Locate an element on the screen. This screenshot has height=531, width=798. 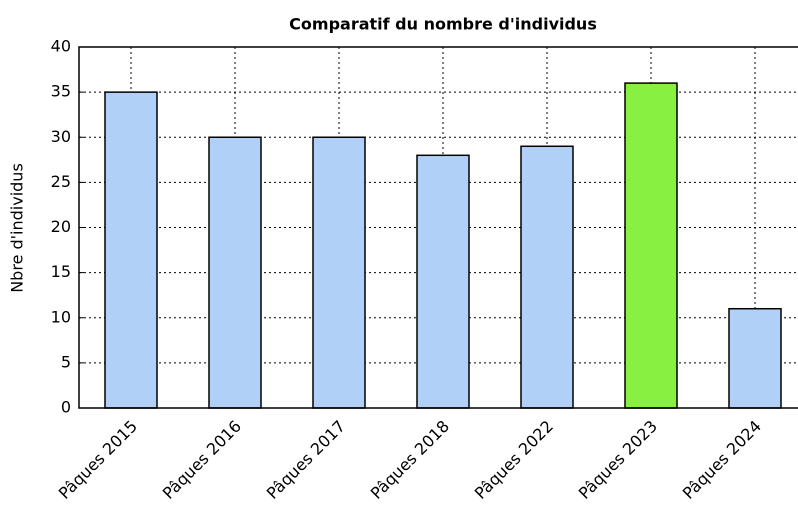
y-tick-label: 5 is located at coordinates (66, 361).